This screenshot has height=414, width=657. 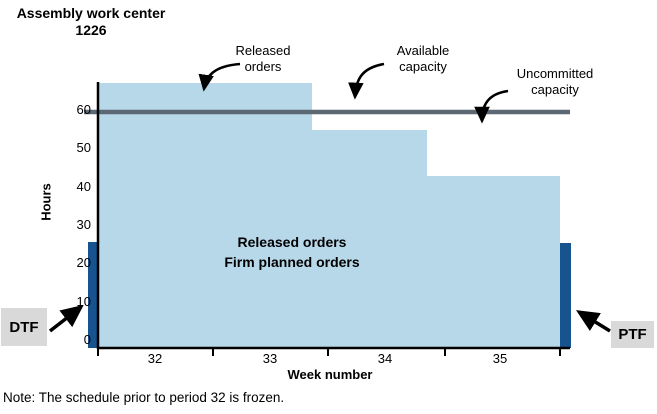 I want to click on x-tick-week-33: 33, so click(x=270, y=358).